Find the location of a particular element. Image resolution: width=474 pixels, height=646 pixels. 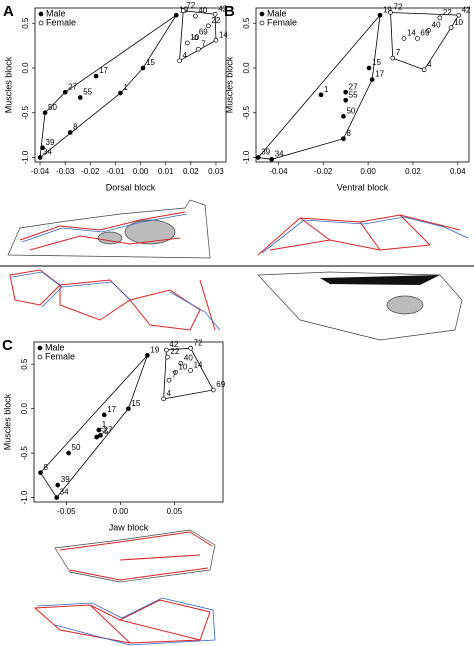

jaw-outline is located at coordinates (135, 556).